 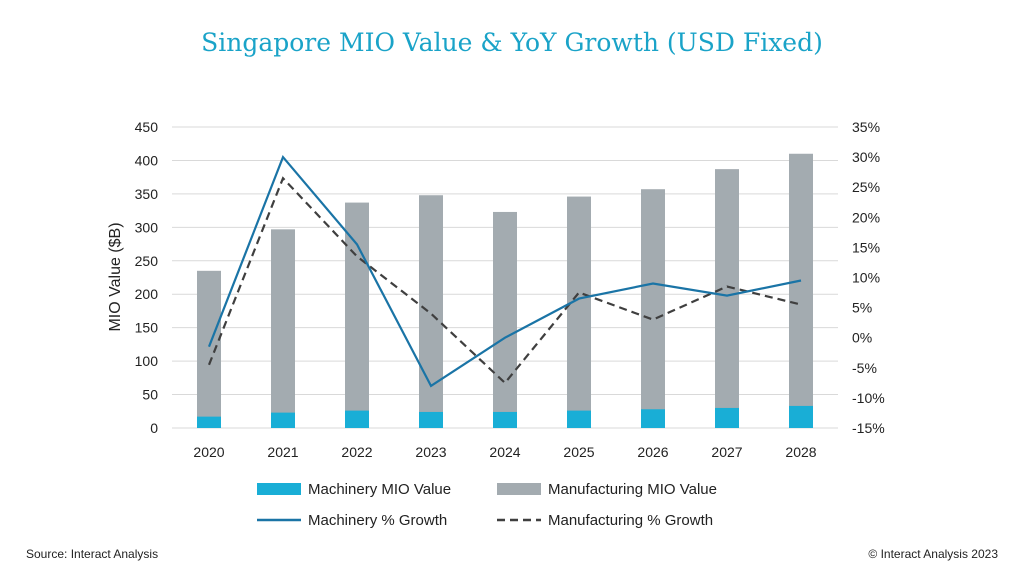 What do you see at coordinates (653, 418) in the screenshot?
I see `machinery-bar-2026` at bounding box center [653, 418].